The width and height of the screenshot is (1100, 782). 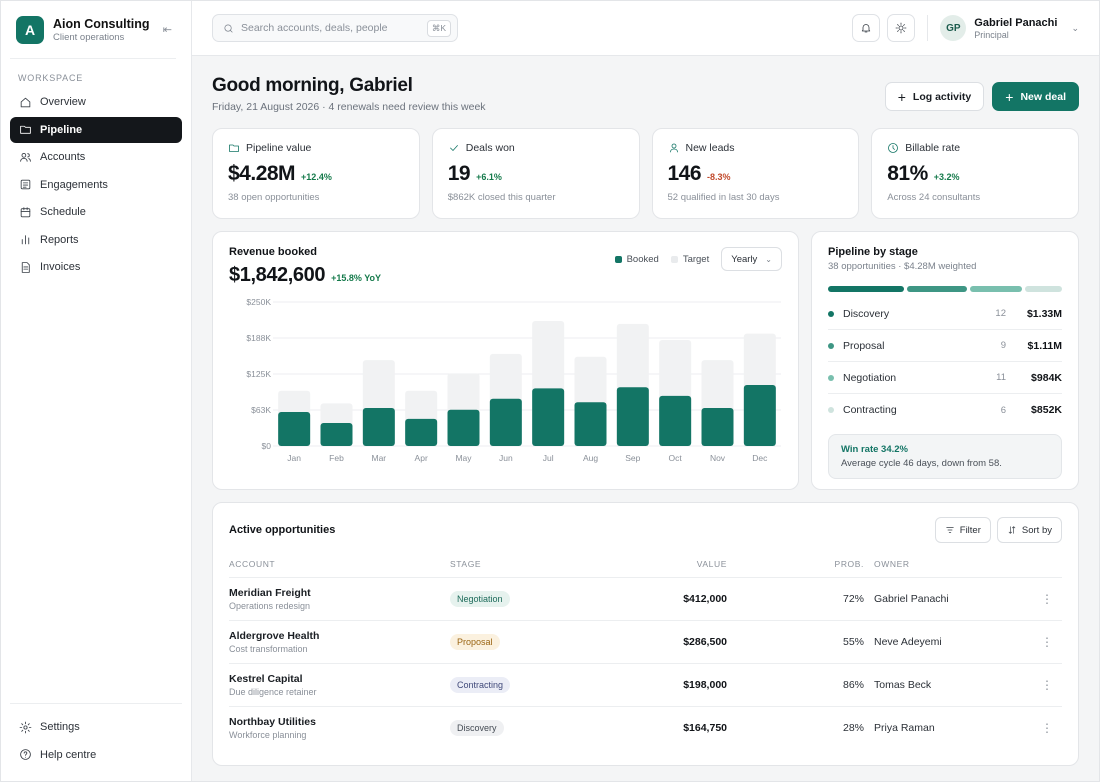 What do you see at coordinates (962, 530) in the screenshot?
I see `filter-button: Filter` at bounding box center [962, 530].